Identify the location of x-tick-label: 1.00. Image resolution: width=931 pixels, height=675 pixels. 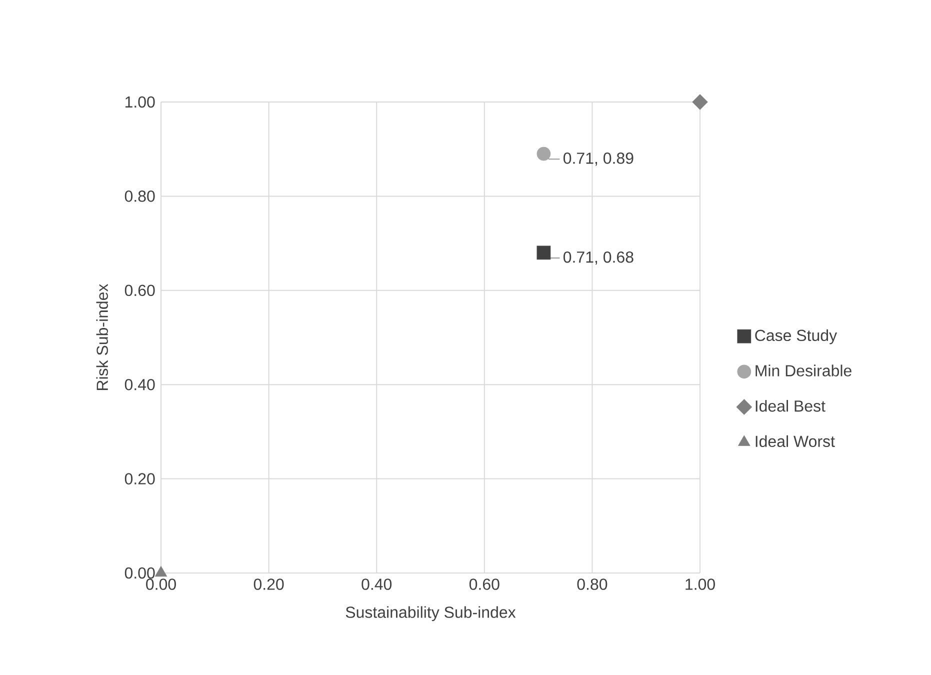
(700, 584).